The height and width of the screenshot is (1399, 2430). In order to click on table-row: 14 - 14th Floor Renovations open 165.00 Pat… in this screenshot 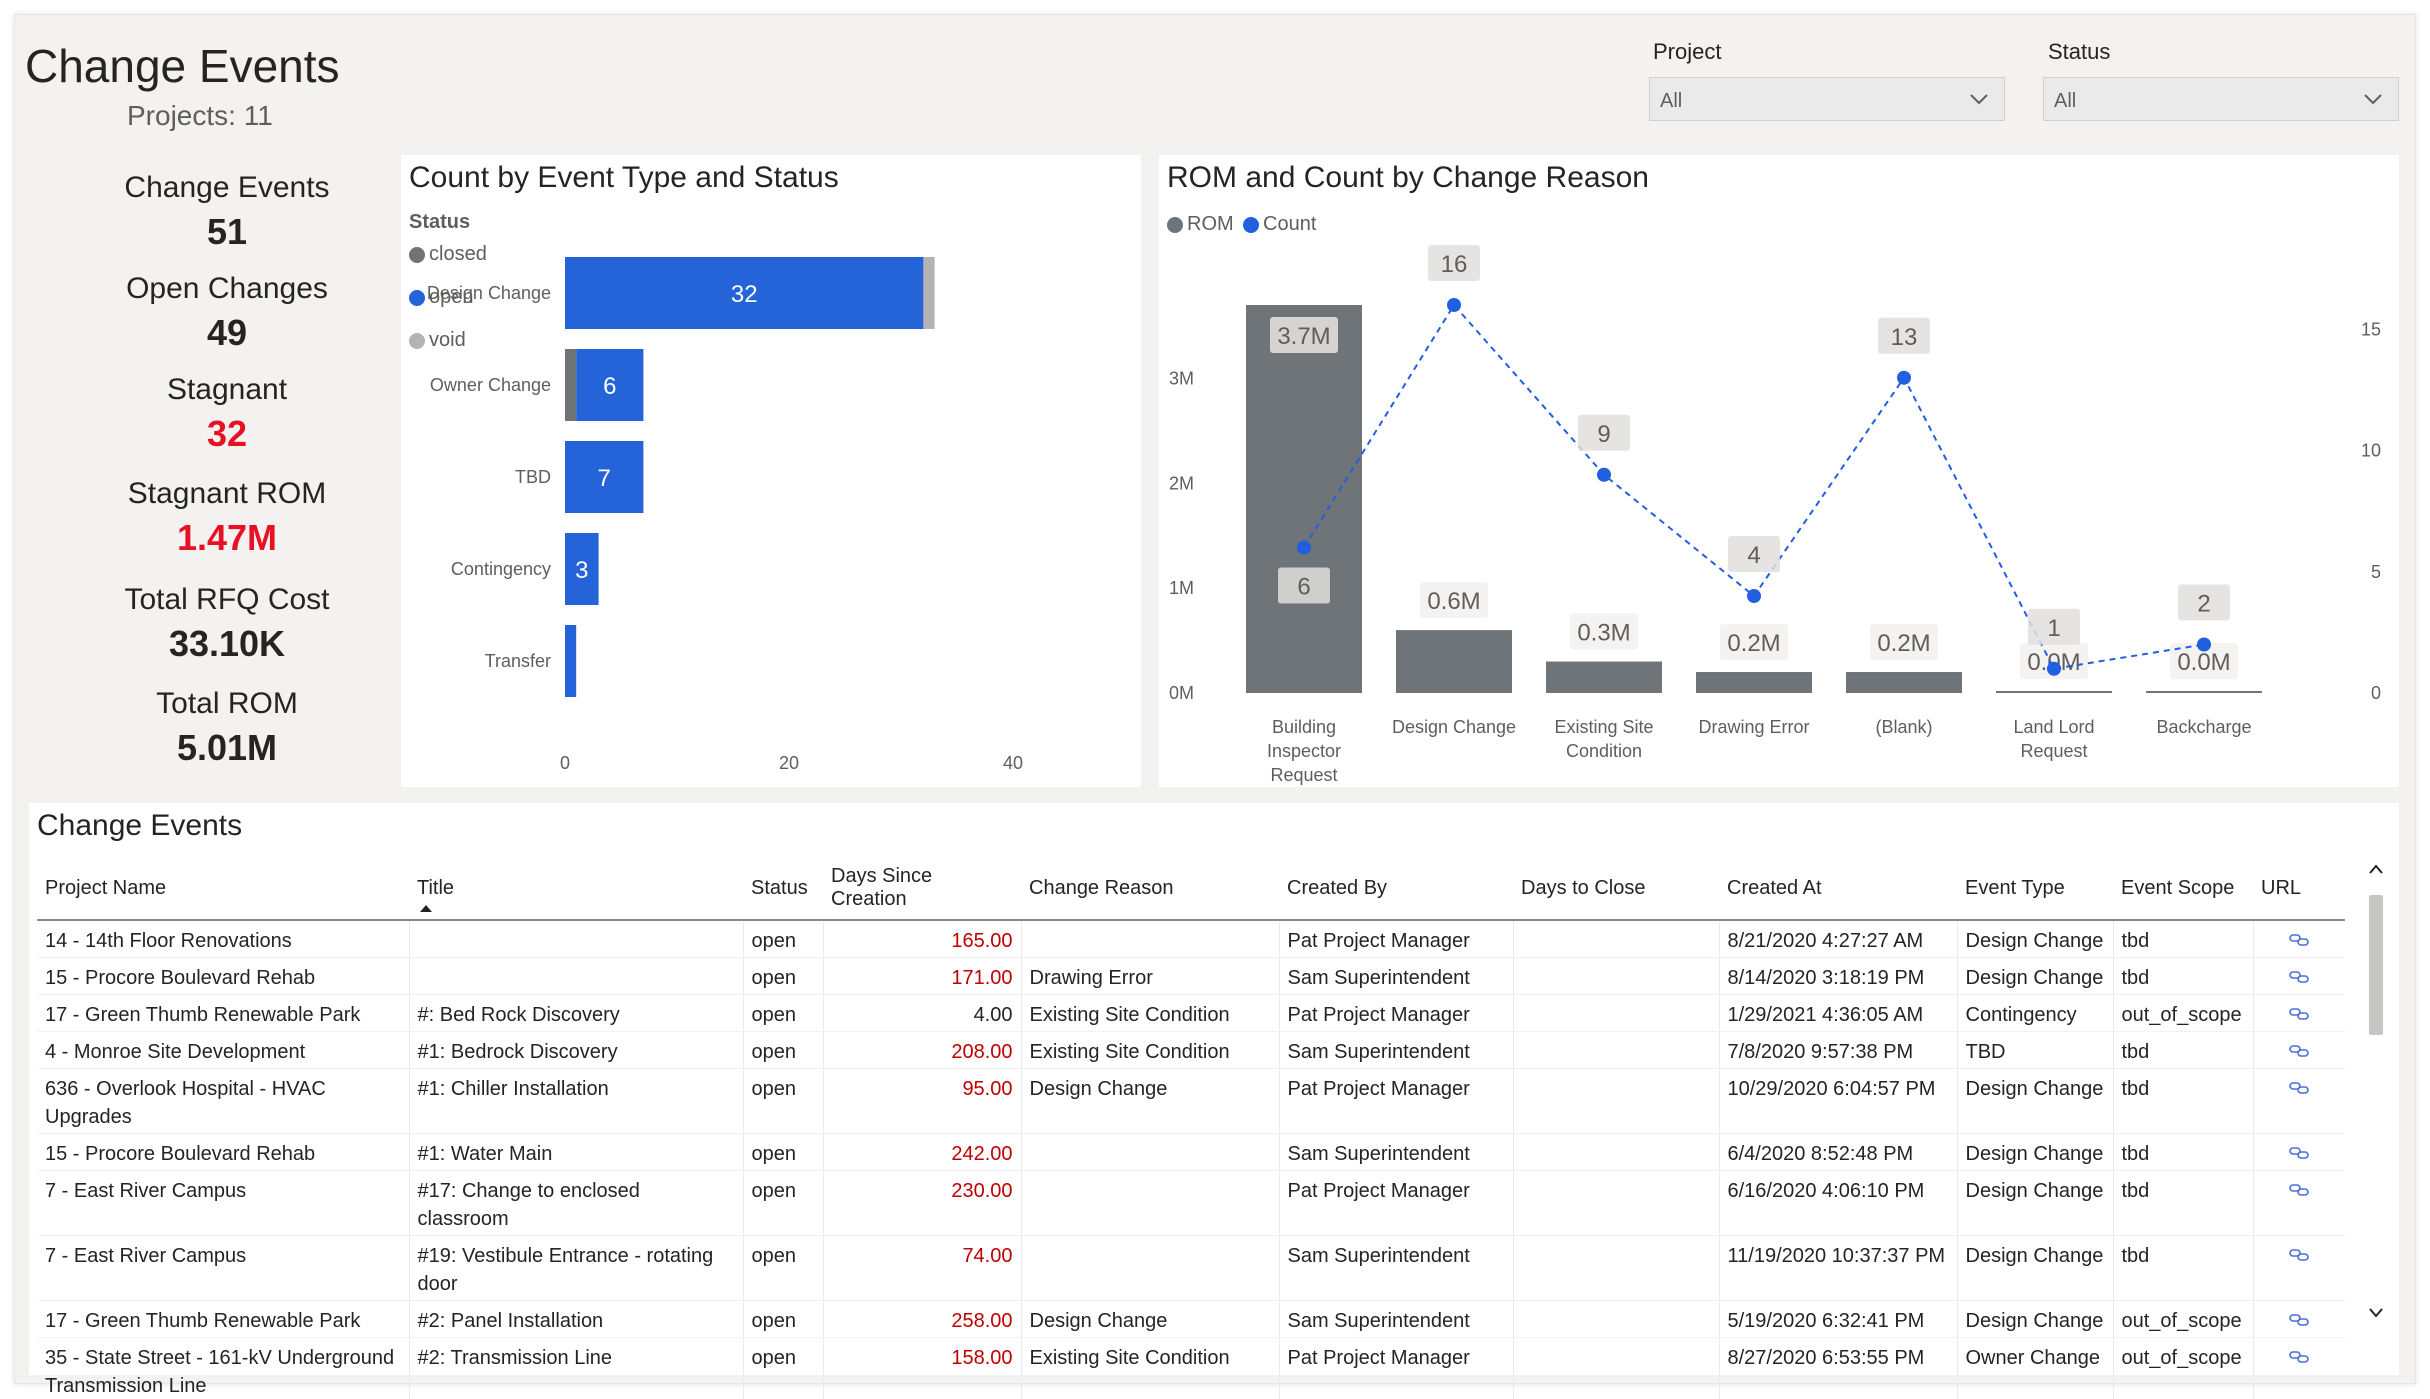, I will do `click(1191, 939)`.